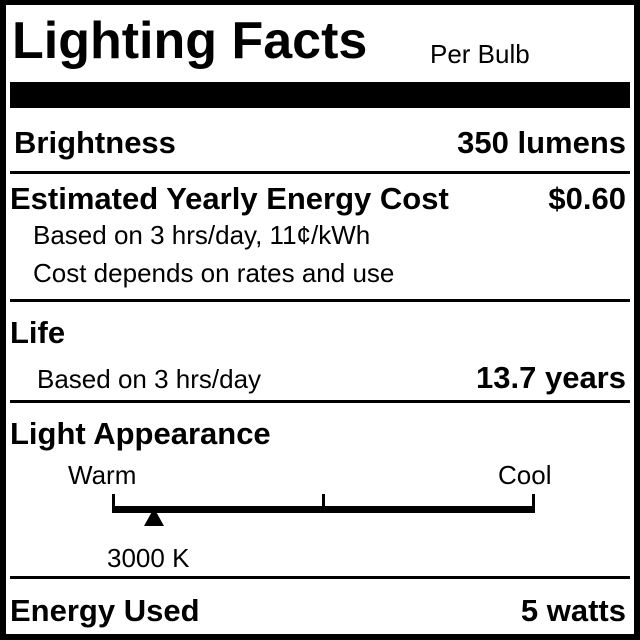 Image resolution: width=640 pixels, height=640 pixels. I want to click on label-subtitle: Per Bulb, so click(480, 54).